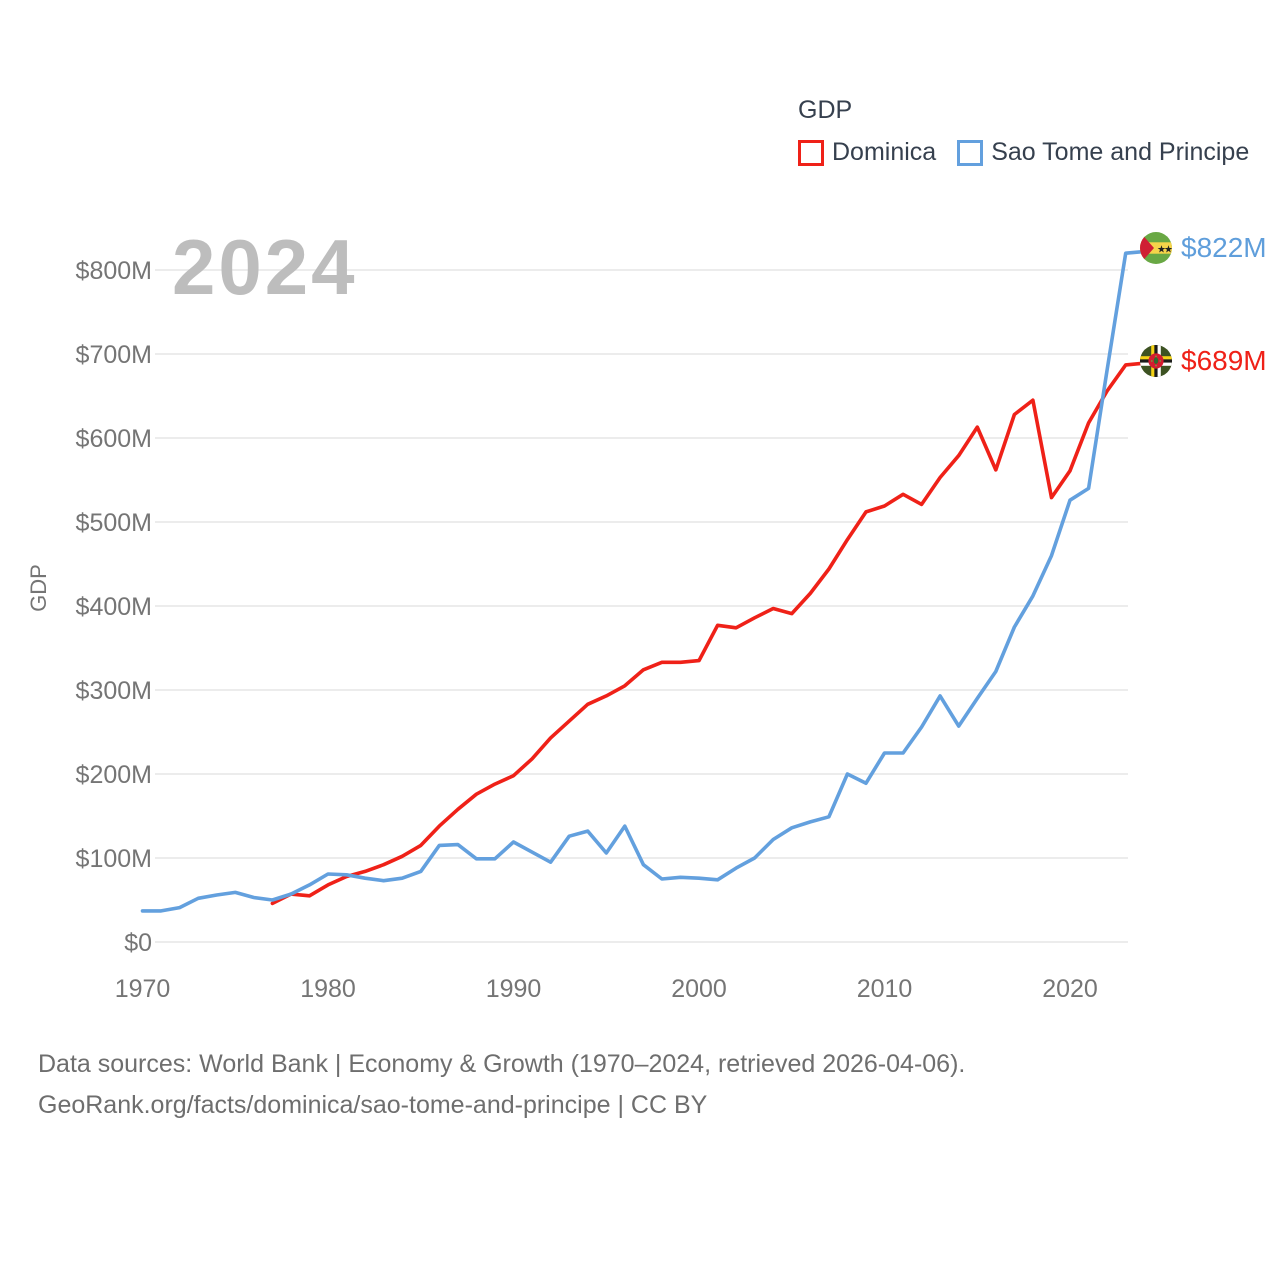  Describe the element at coordinates (114, 271) in the screenshot. I see `y-tick-label: $800M` at that location.